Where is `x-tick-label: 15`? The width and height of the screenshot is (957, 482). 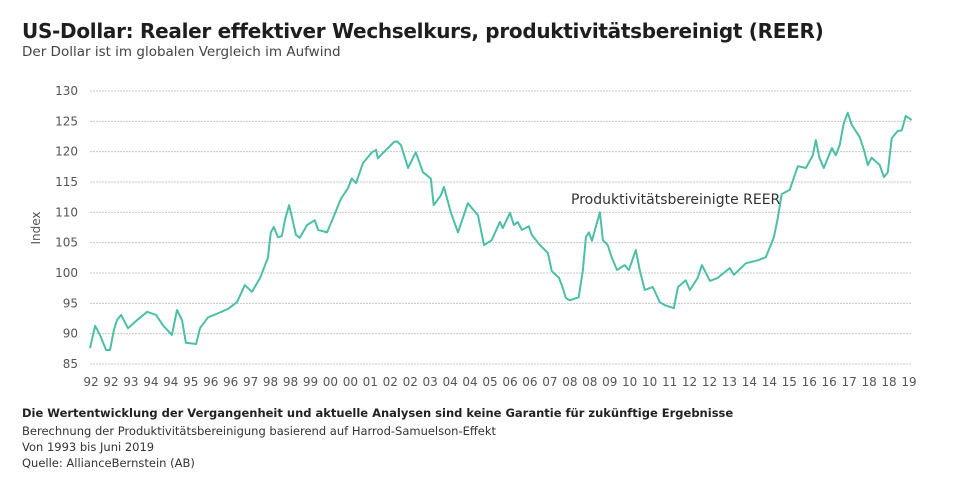
x-tick-label: 15 is located at coordinates (789, 382).